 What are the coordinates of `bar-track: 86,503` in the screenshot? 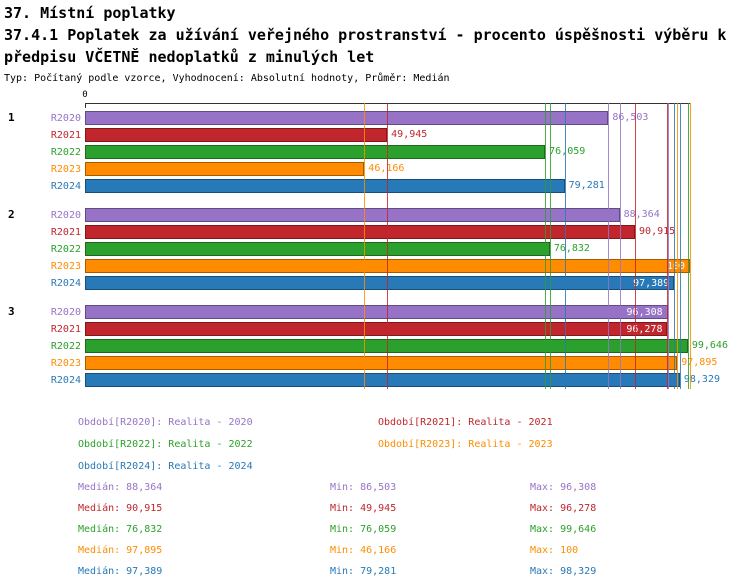 It's located at (387, 118).